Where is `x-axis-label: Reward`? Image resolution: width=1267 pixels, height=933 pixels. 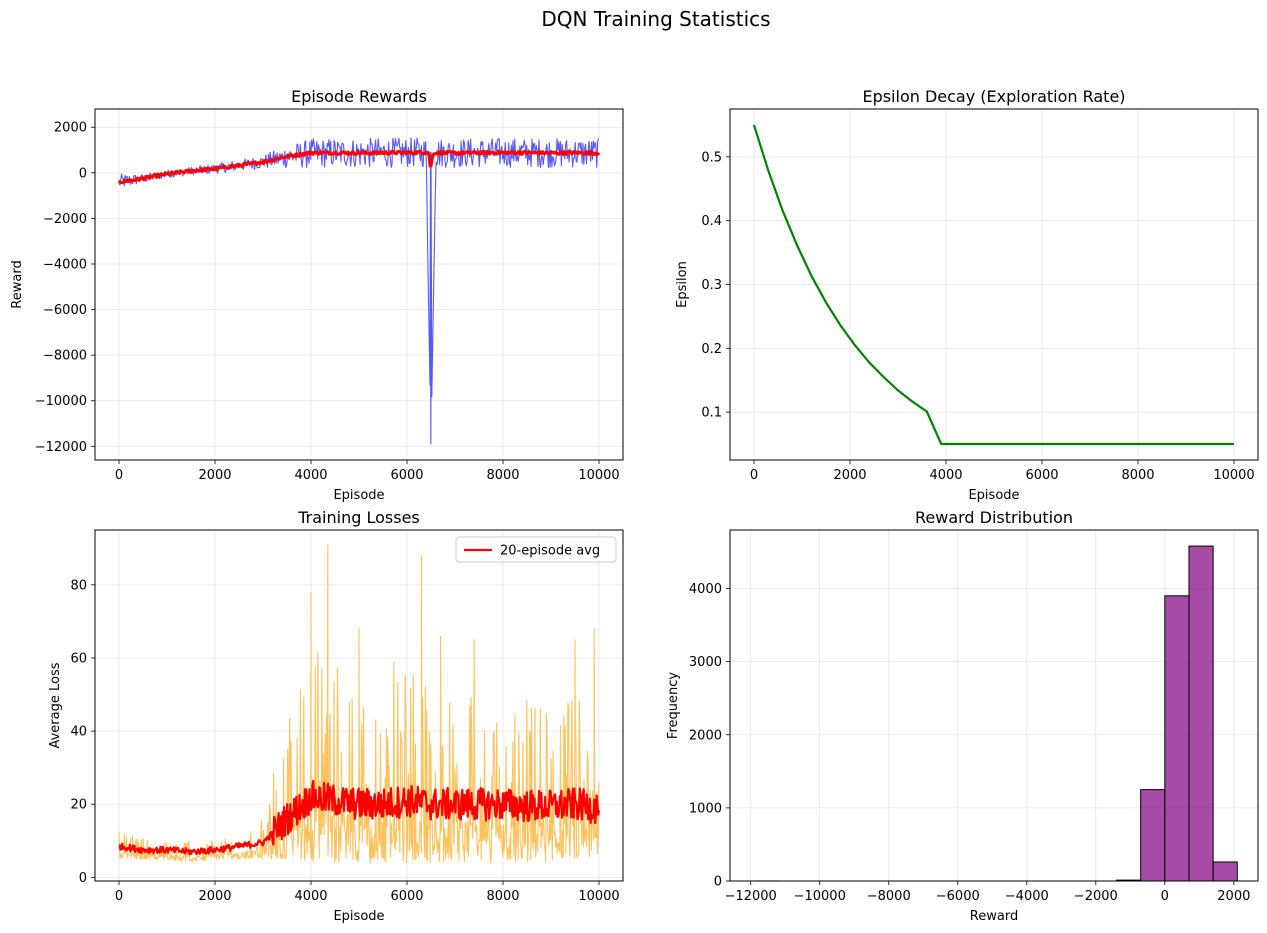
x-axis-label: Reward is located at coordinates (994, 916).